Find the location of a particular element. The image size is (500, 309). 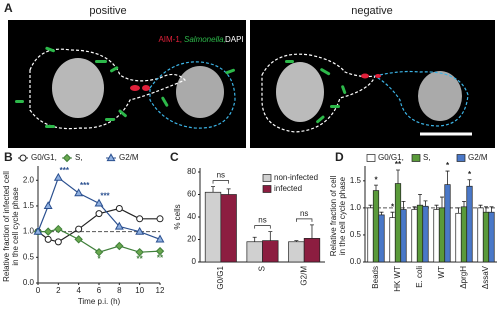

y-tick-label: 20 is located at coordinates (191, 239).